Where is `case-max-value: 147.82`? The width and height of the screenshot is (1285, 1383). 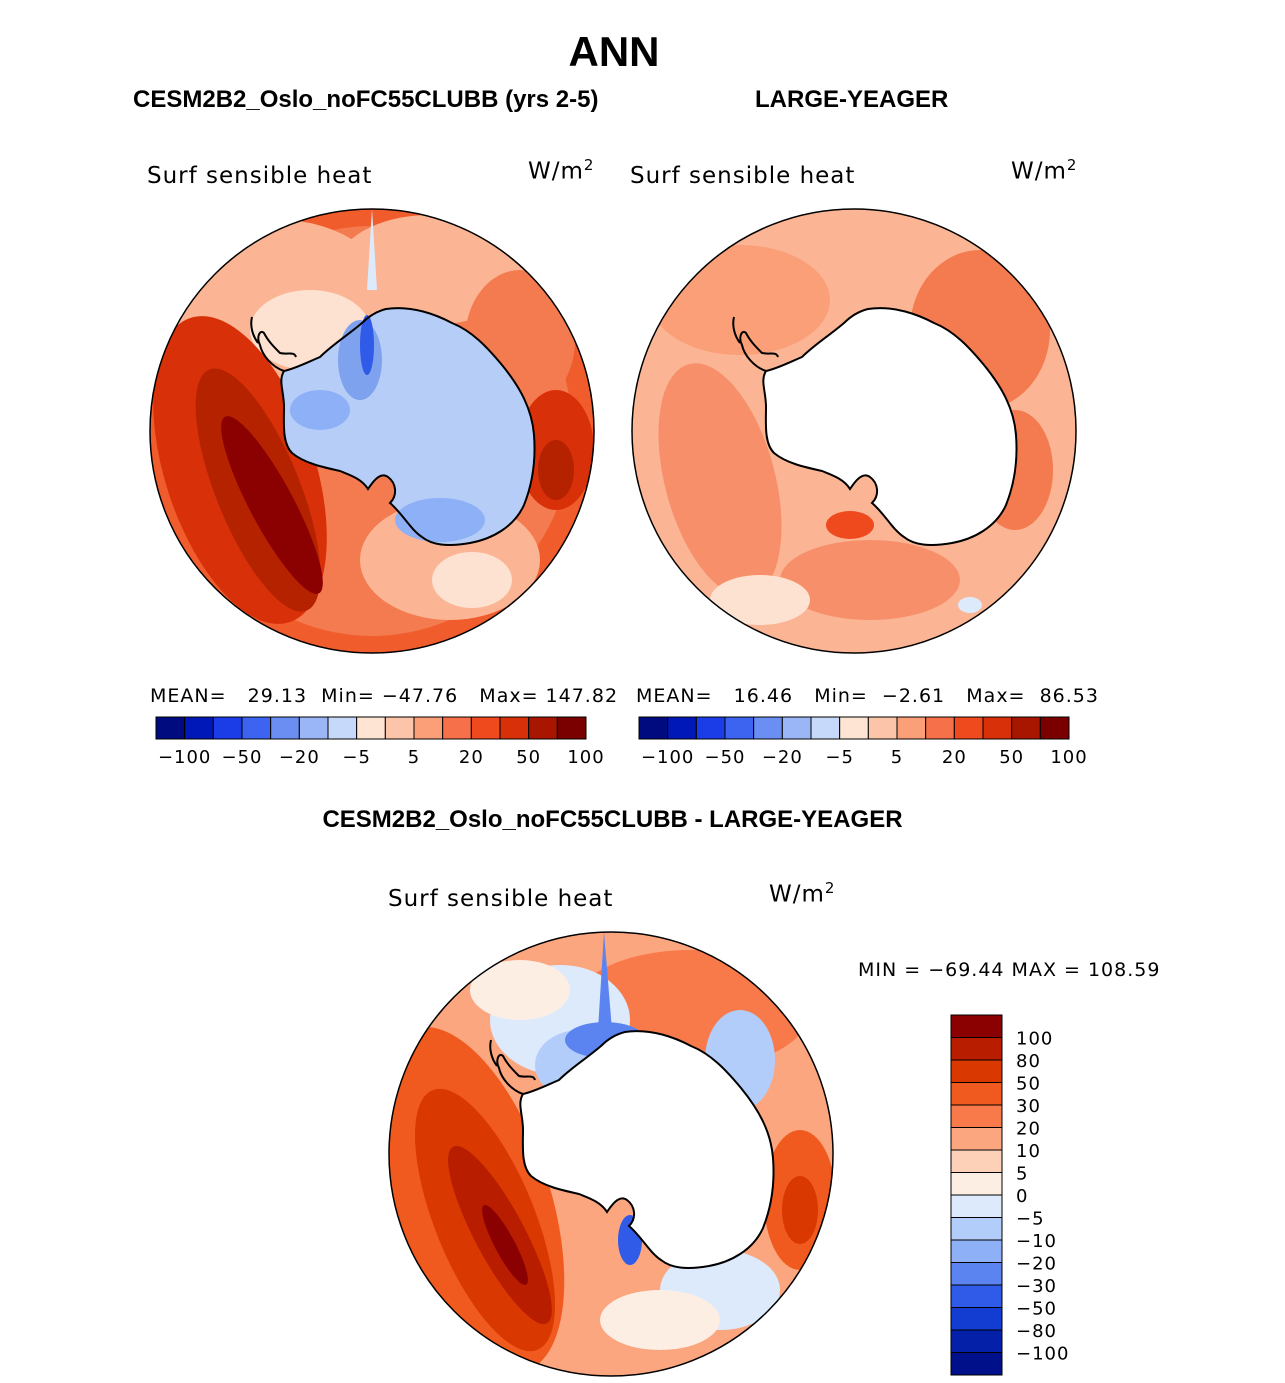 case-max-value: 147.82 is located at coordinates (582, 696).